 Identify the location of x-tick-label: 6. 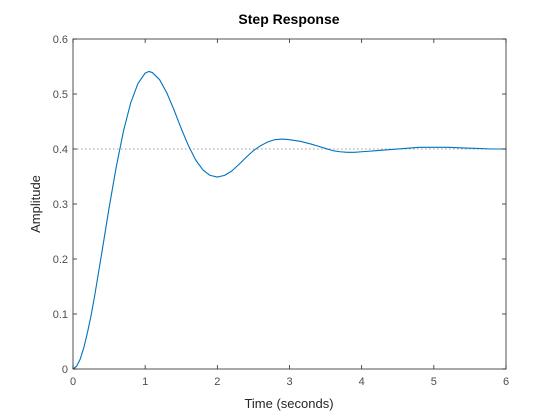
(506, 382).